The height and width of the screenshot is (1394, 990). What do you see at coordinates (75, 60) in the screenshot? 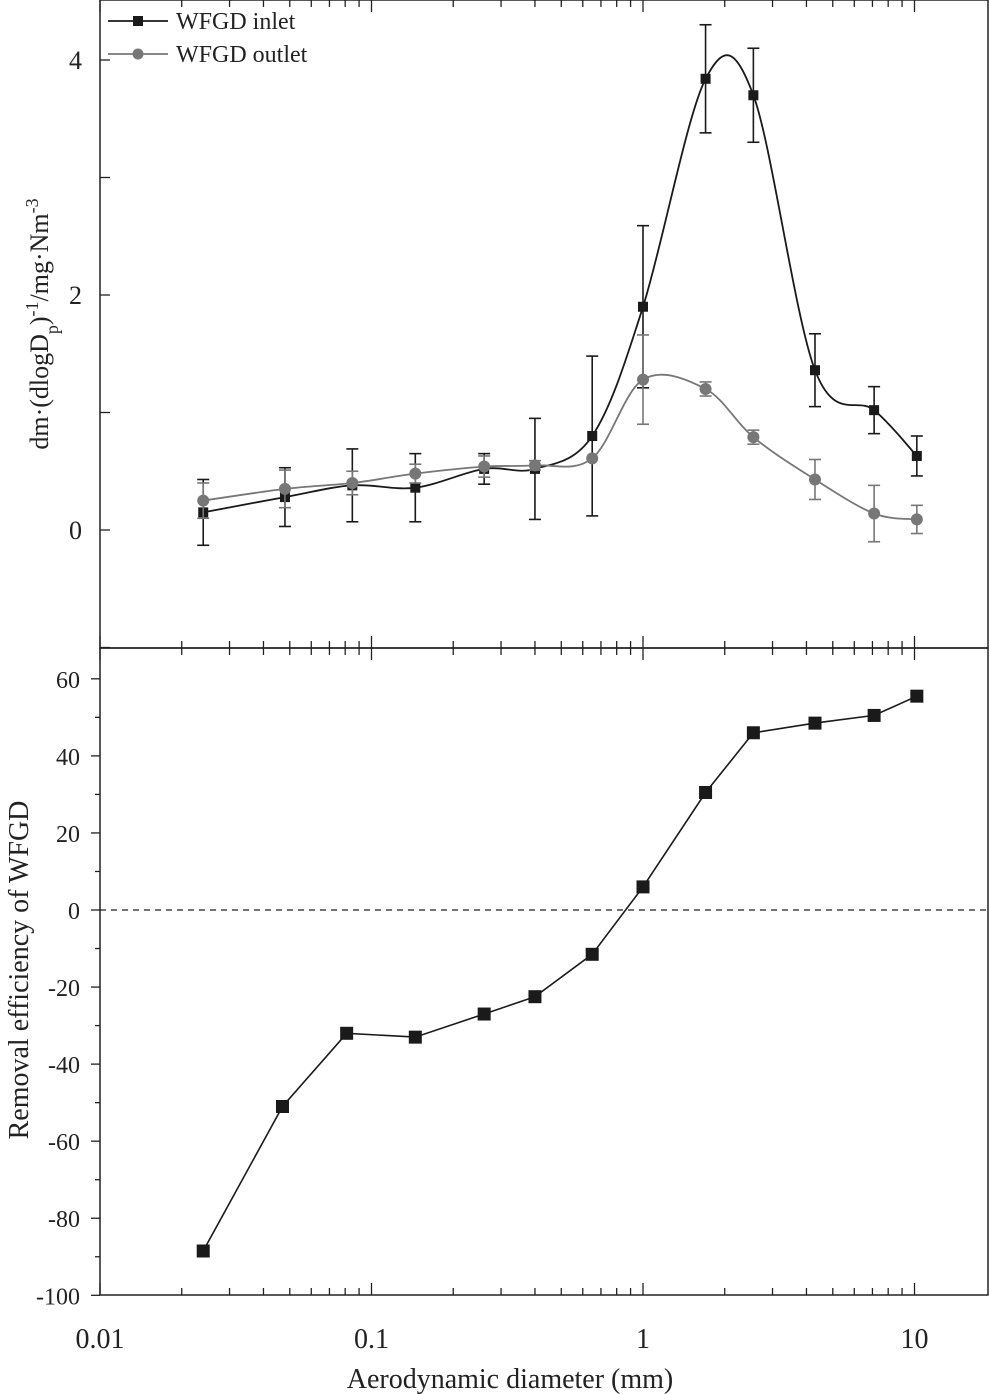
I see `y-tick-label: 4` at bounding box center [75, 60].